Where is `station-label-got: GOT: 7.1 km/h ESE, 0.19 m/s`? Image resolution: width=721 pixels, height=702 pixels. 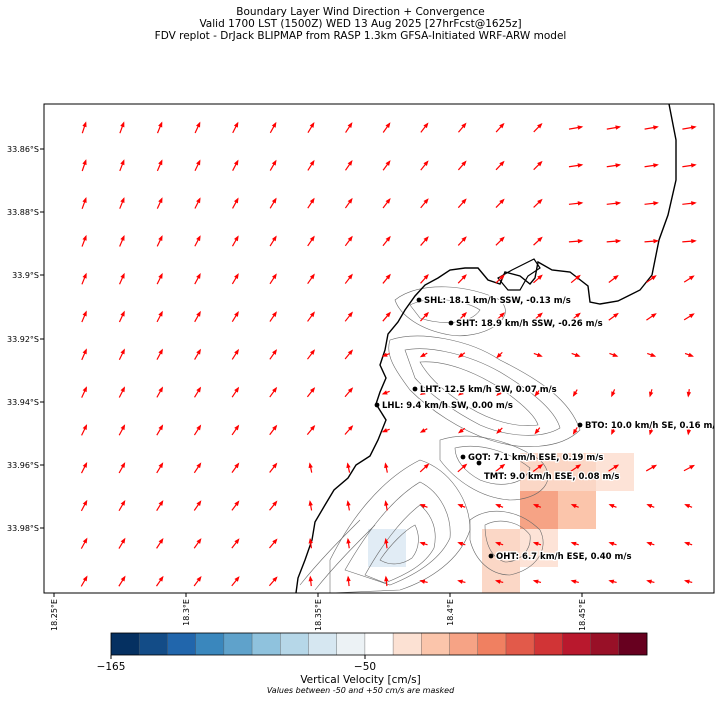 station-label-got: GOT: 7.1 km/h ESE, 0.19 m/s is located at coordinates (535, 458).